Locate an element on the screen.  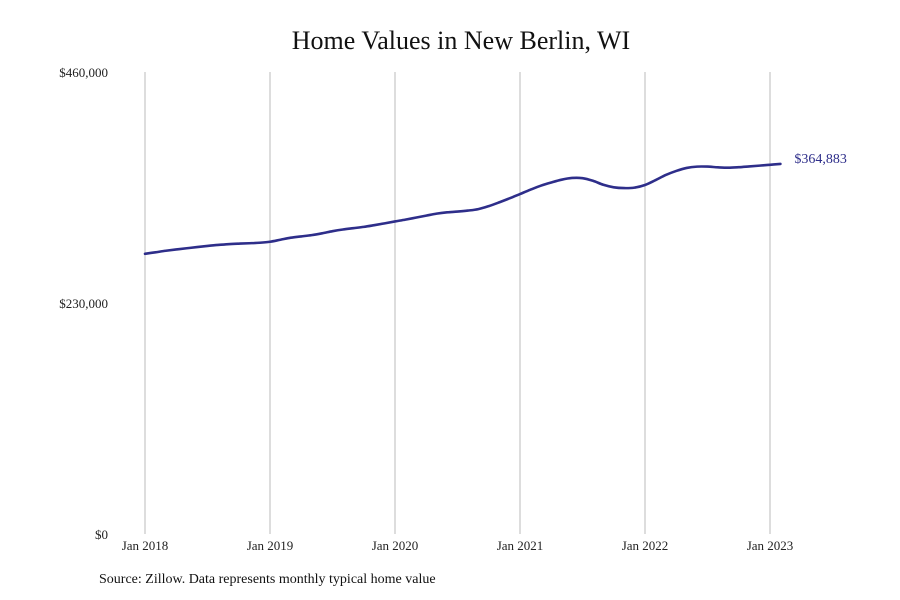
x-tick-label: Jan 2023 is located at coordinates (770, 545).